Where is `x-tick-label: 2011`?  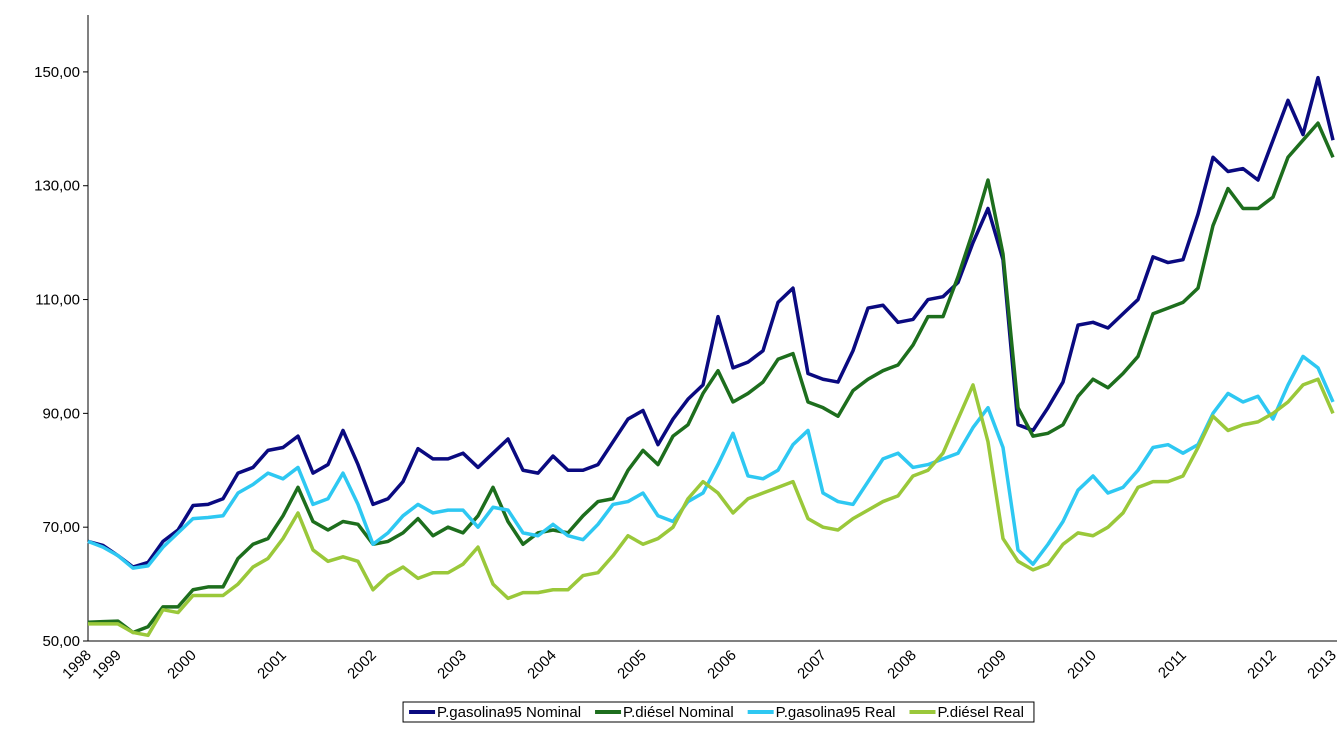 x-tick-label: 2011 is located at coordinates (1172, 664).